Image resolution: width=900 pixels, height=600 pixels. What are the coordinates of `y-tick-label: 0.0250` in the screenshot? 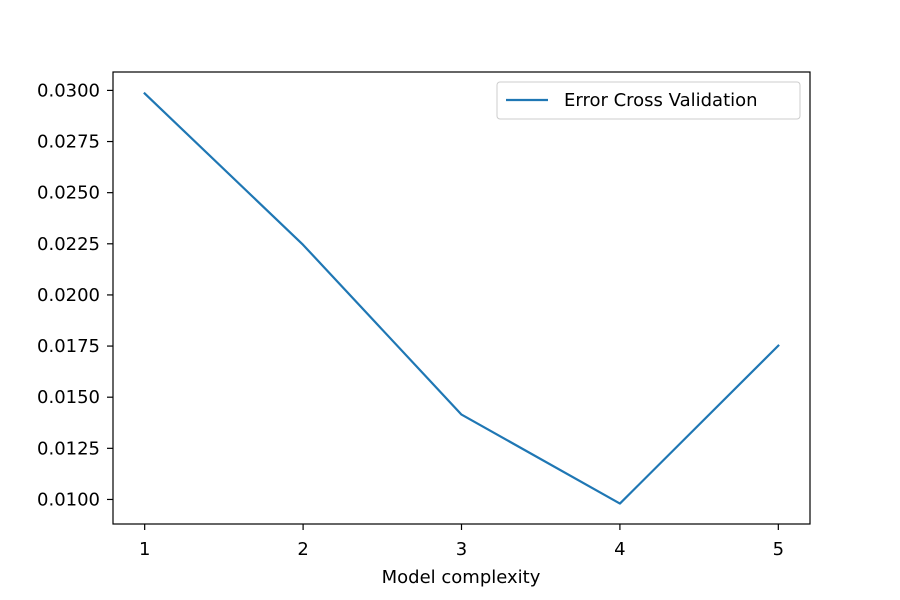 It's located at (68, 193).